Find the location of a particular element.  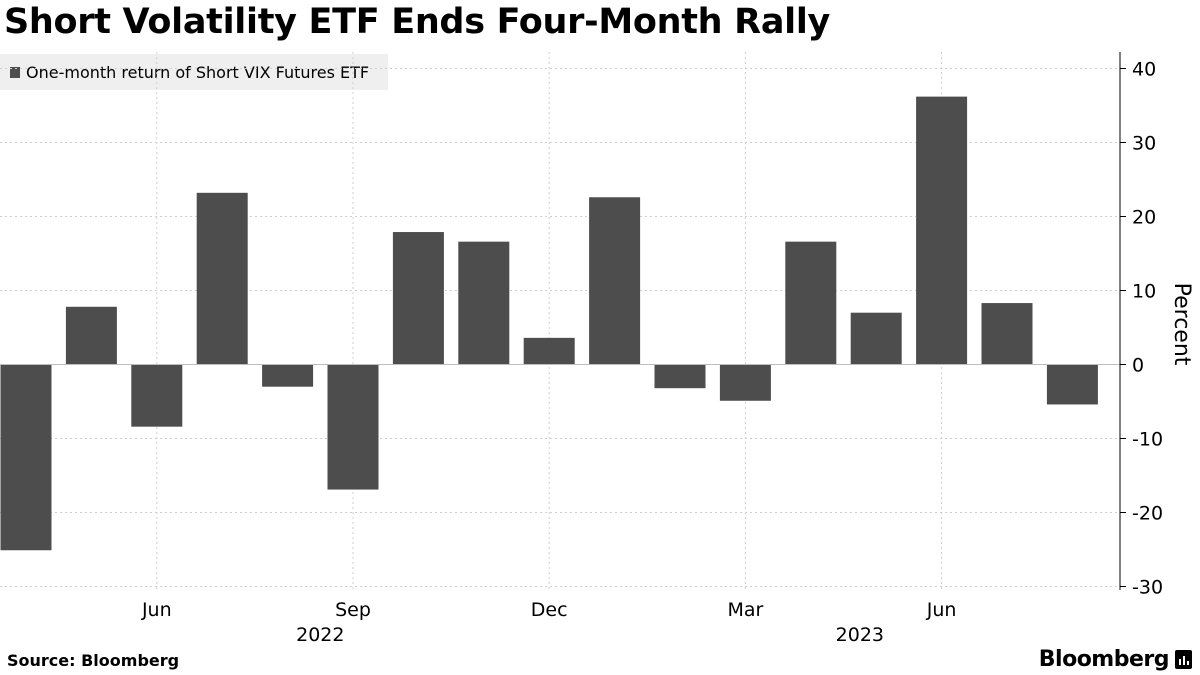

y-tick-label-5: -10 is located at coordinates (1147, 440).